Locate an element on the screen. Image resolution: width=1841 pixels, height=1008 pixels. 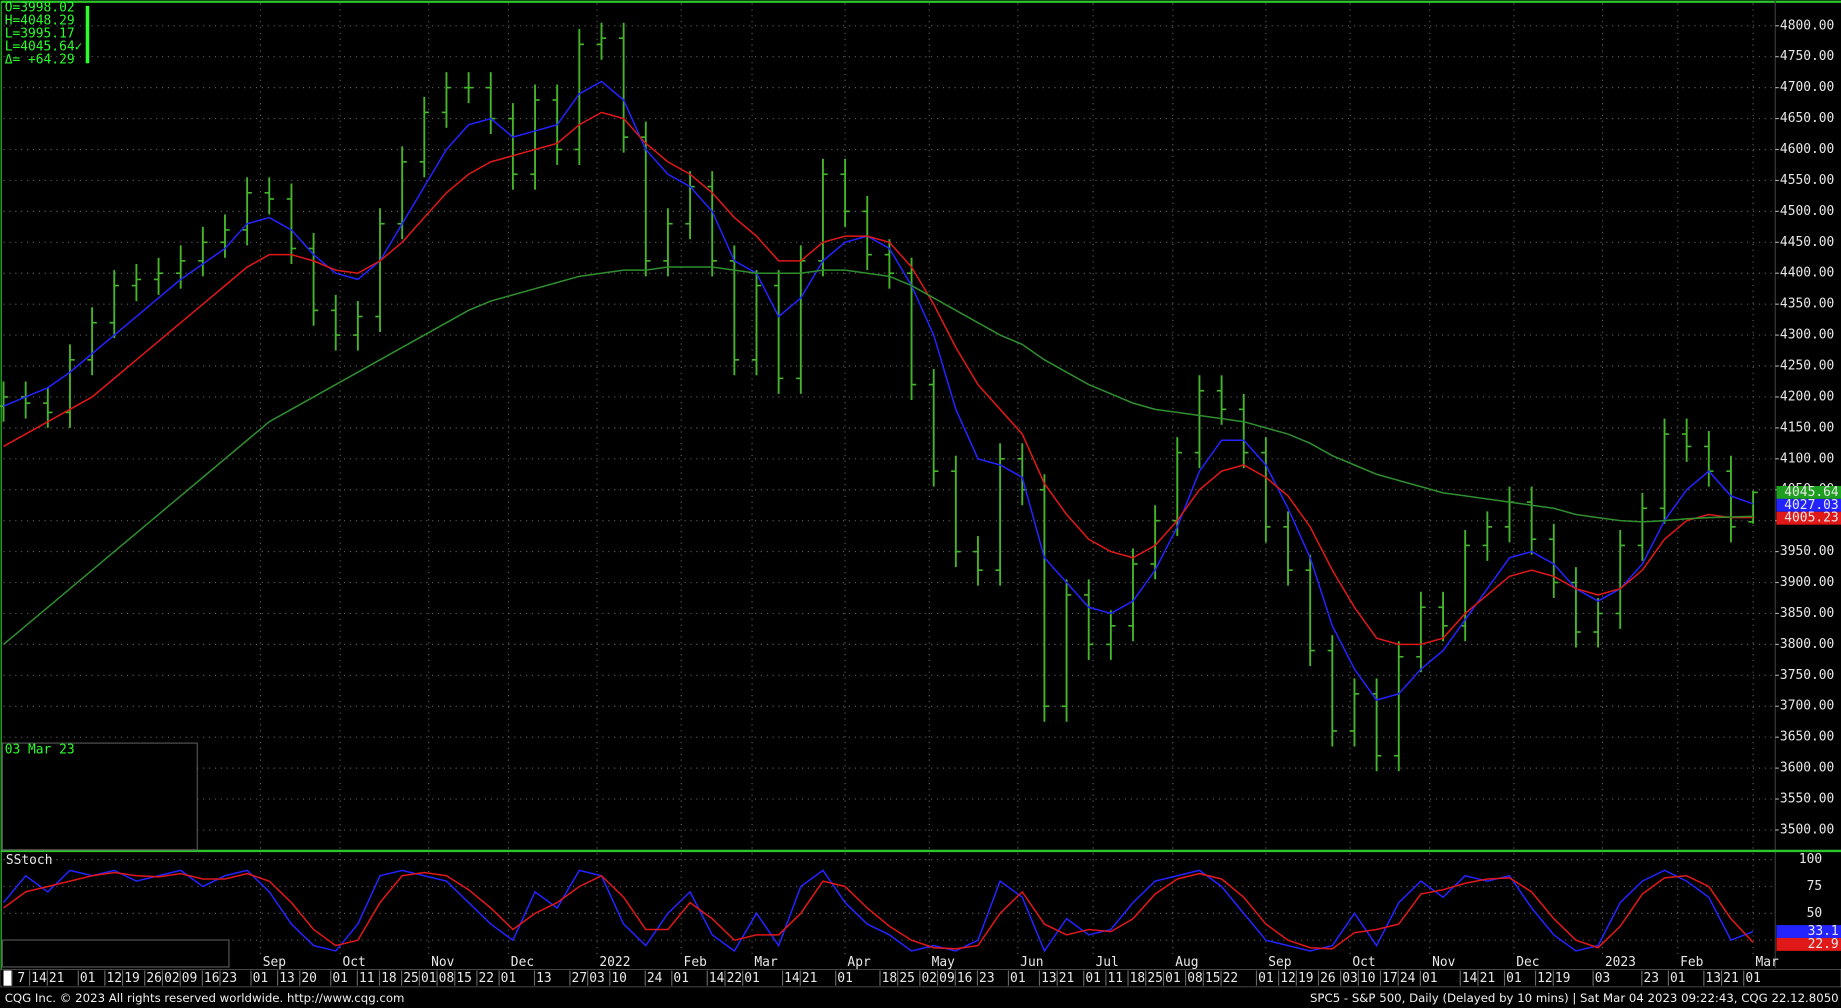
month-label: Aug is located at coordinates (1186, 962).